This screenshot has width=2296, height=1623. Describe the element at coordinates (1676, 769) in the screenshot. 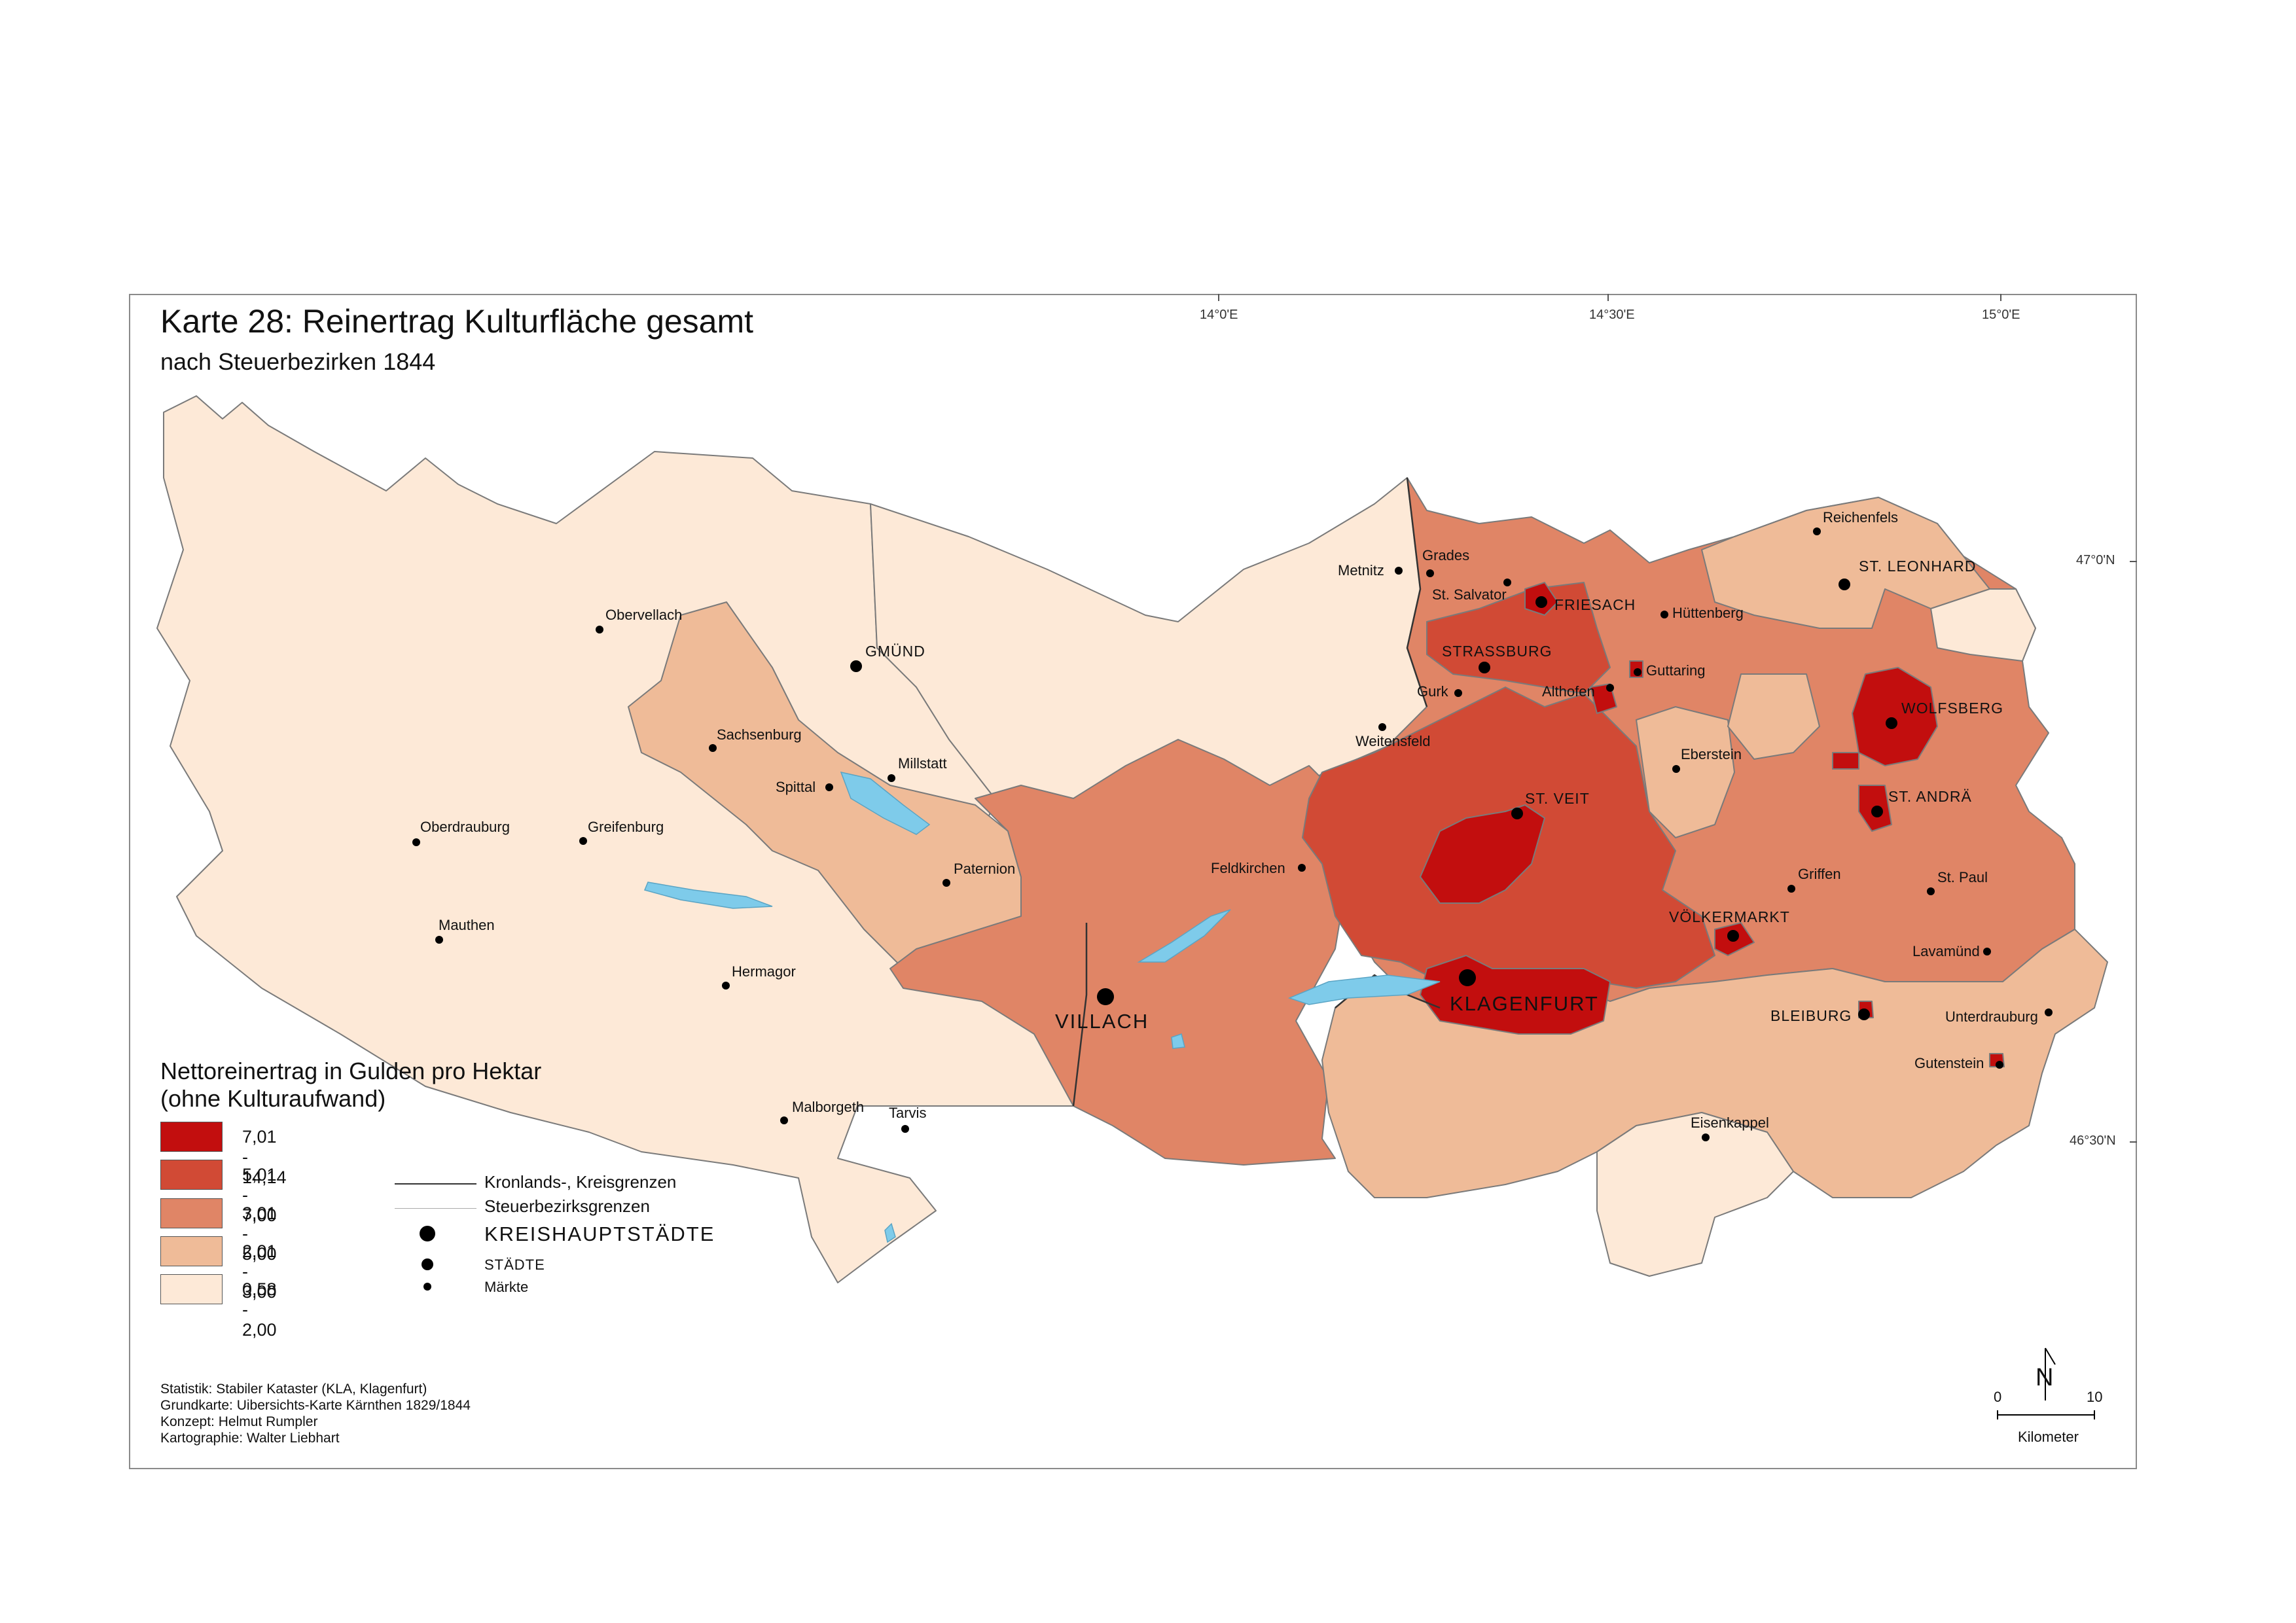

I see `market-dot-eberstein` at that location.